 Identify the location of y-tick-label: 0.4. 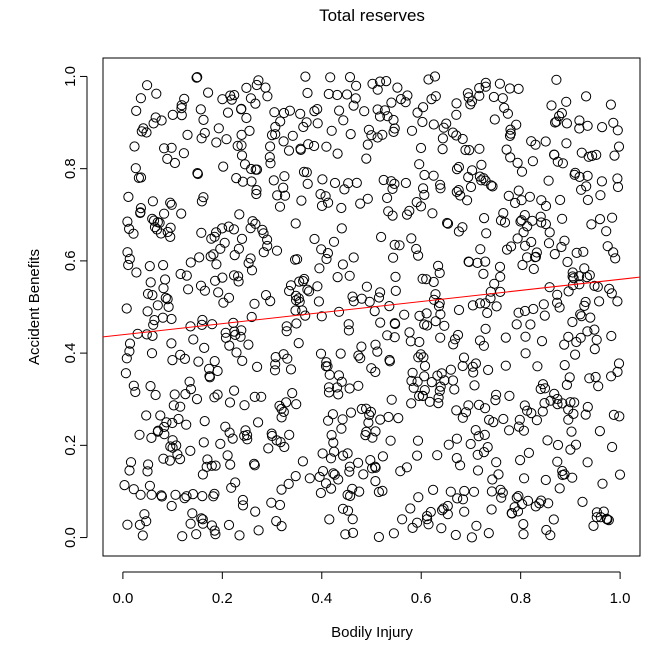
(70, 353).